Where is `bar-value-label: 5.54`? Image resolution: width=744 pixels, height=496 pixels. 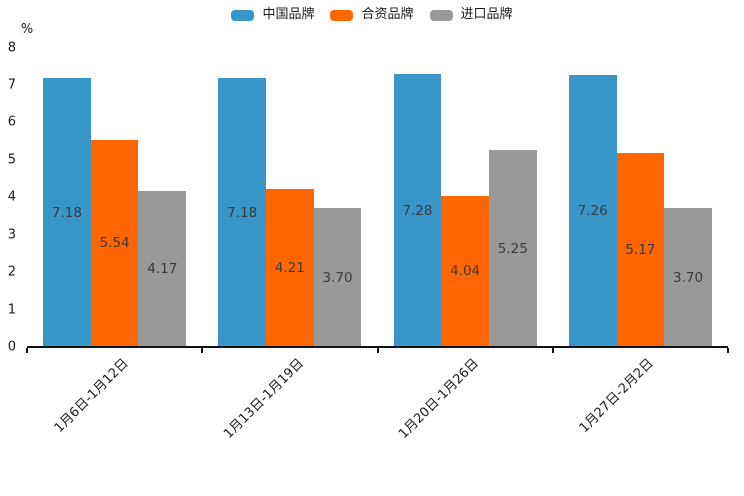
bar-value-label: 5.54 is located at coordinates (114, 243).